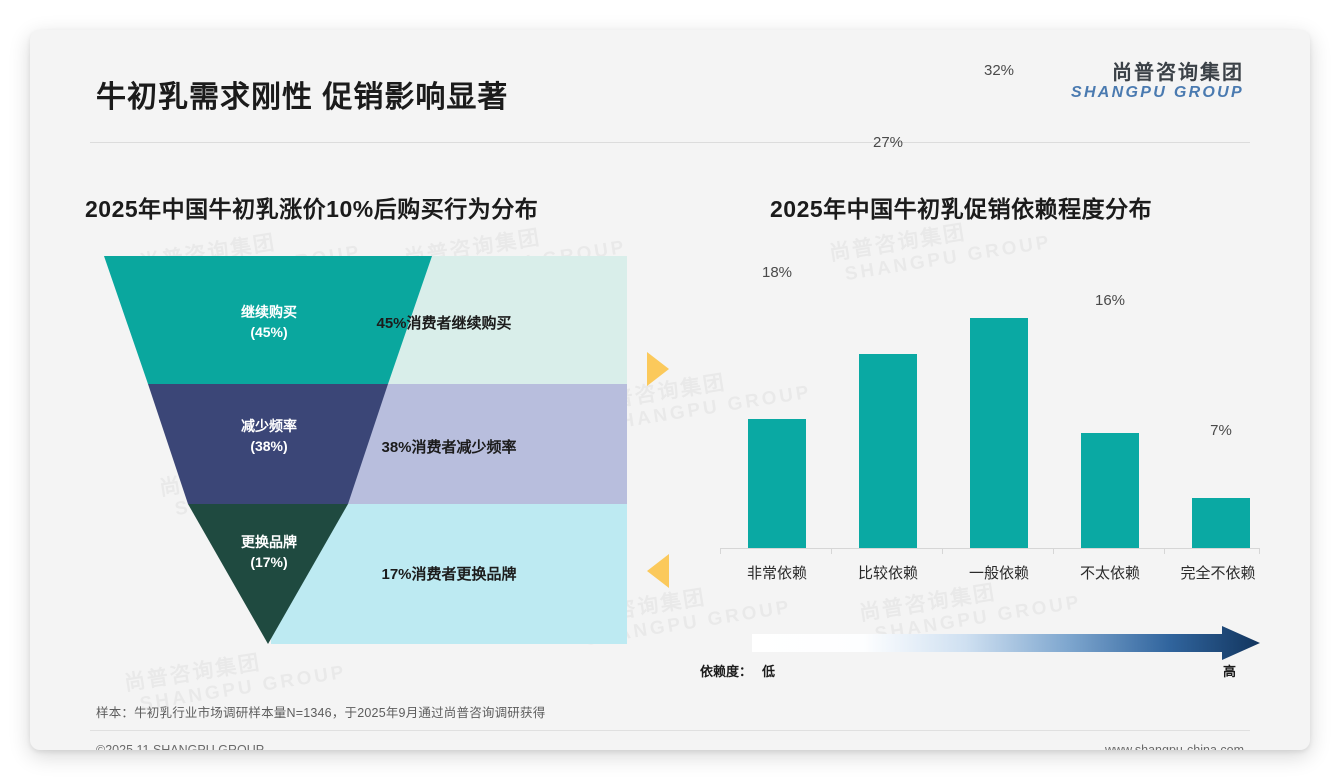 The image size is (1340, 780). What do you see at coordinates (1221, 430) in the screenshot?
I see `bar-value-label: 7%` at bounding box center [1221, 430].